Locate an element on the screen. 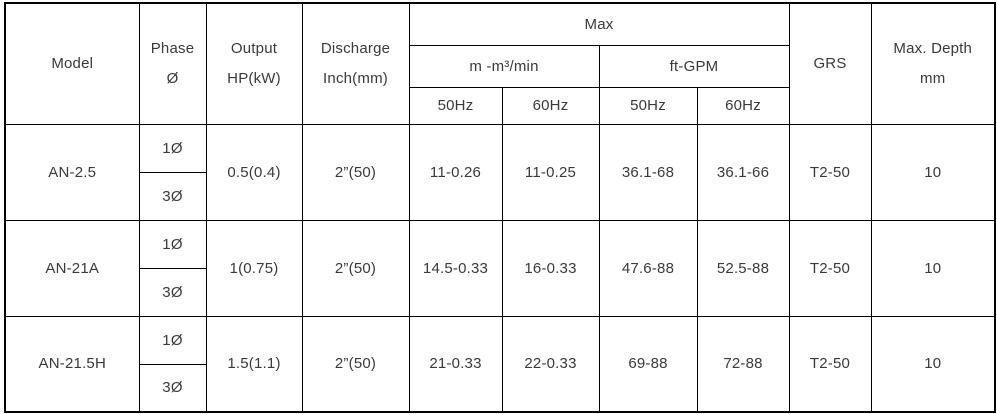 The width and height of the screenshot is (997, 414). ft-50hz-cell: 36.1-68 is located at coordinates (648, 172).